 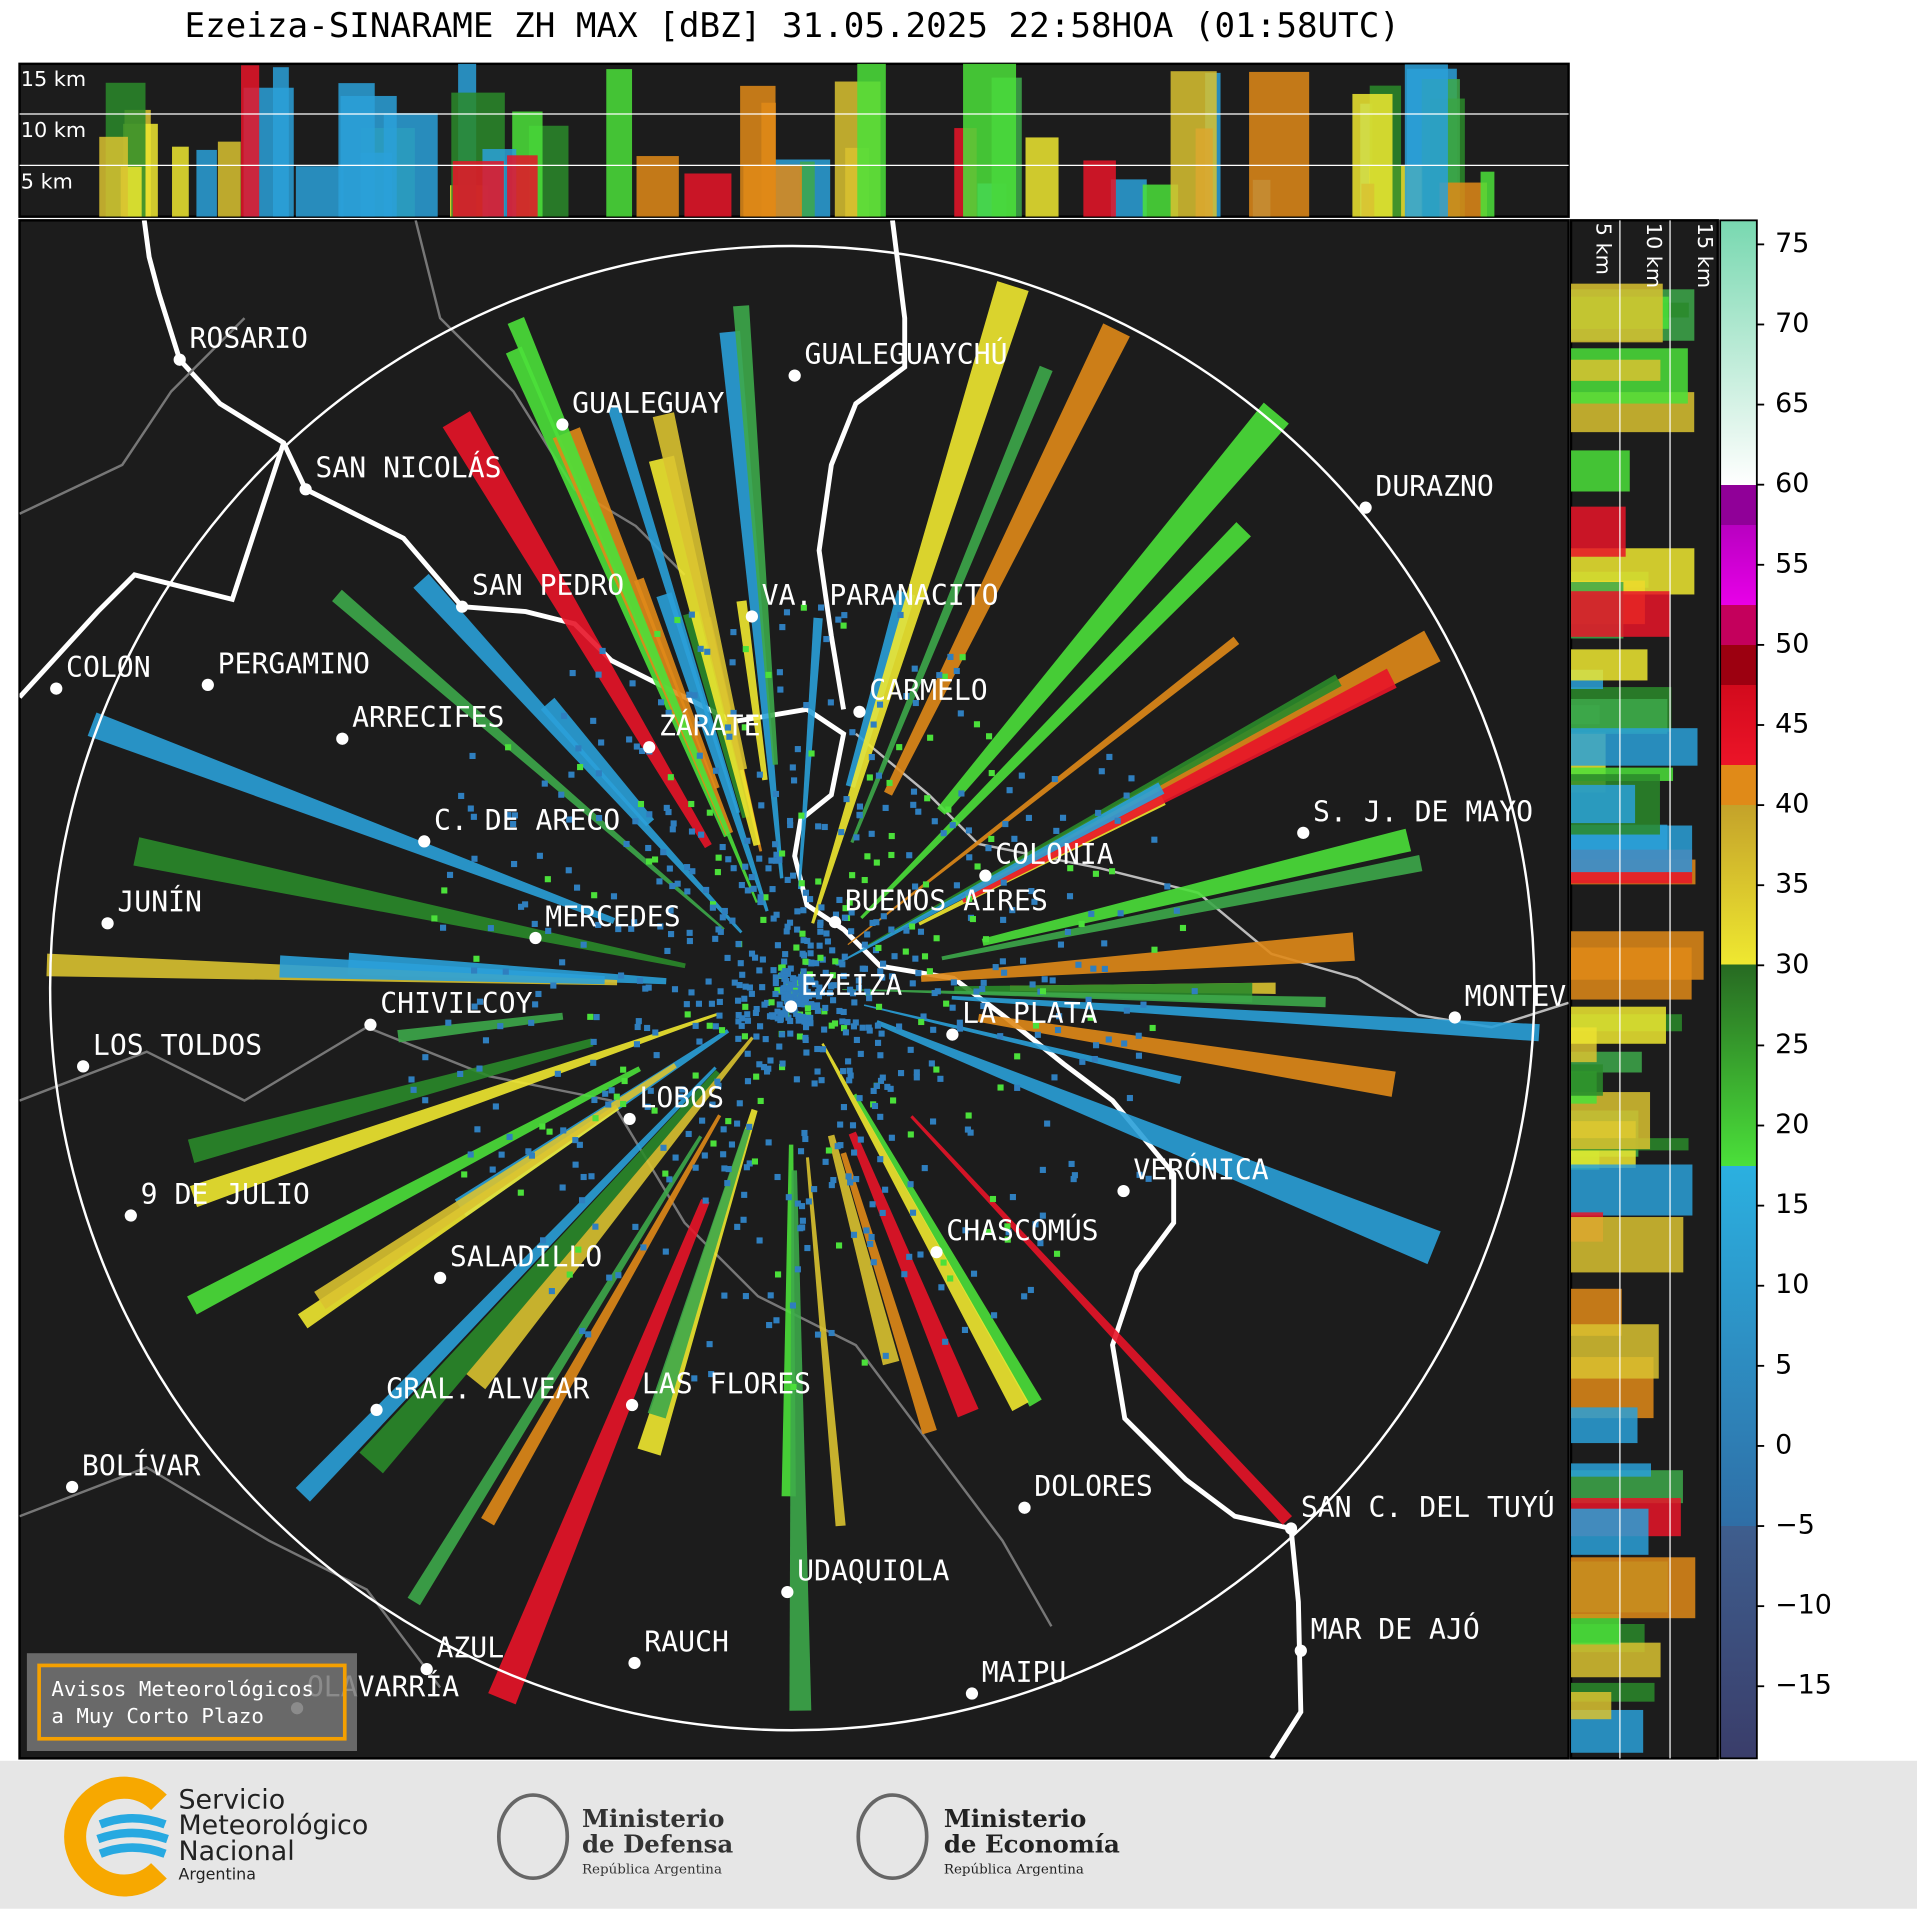 I want to click on side-echo, so click(x=1610, y=1531).